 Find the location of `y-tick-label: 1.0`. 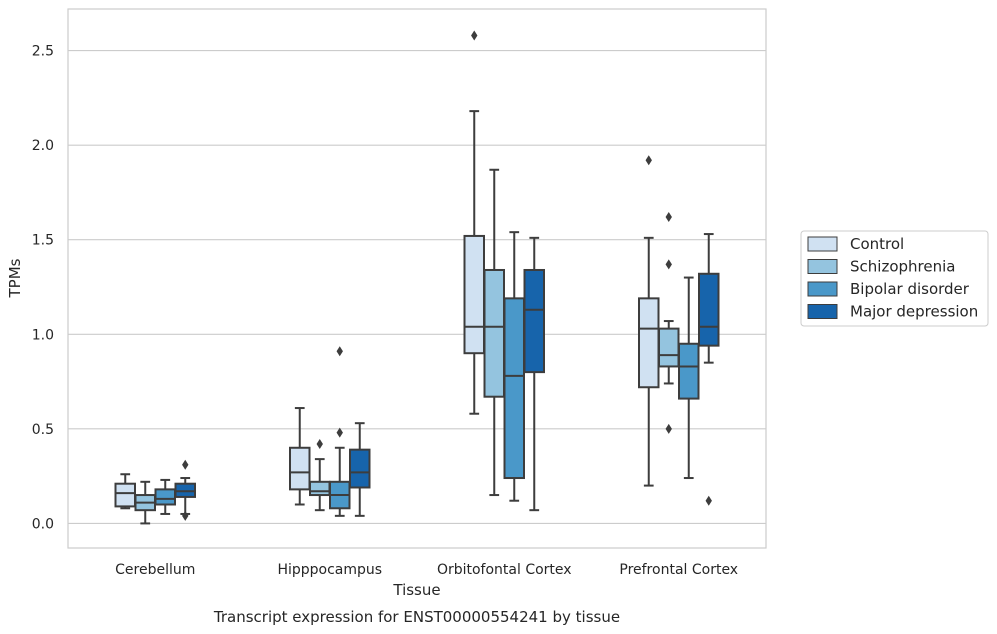

y-tick-label: 1.0 is located at coordinates (43, 335).